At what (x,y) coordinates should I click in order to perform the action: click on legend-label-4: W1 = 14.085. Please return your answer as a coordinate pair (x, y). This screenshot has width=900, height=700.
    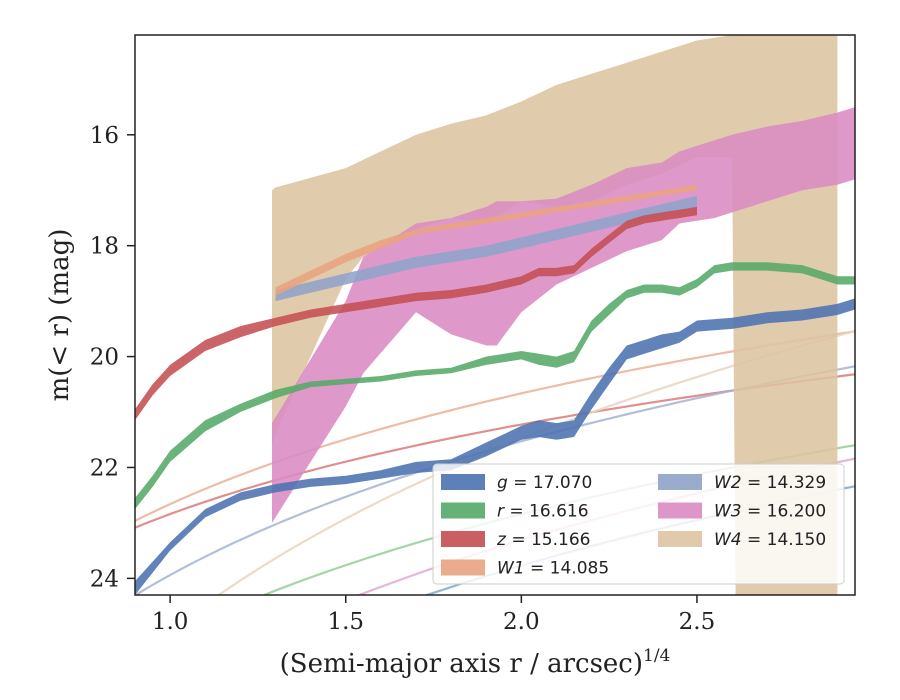
    Looking at the image, I should click on (553, 569).